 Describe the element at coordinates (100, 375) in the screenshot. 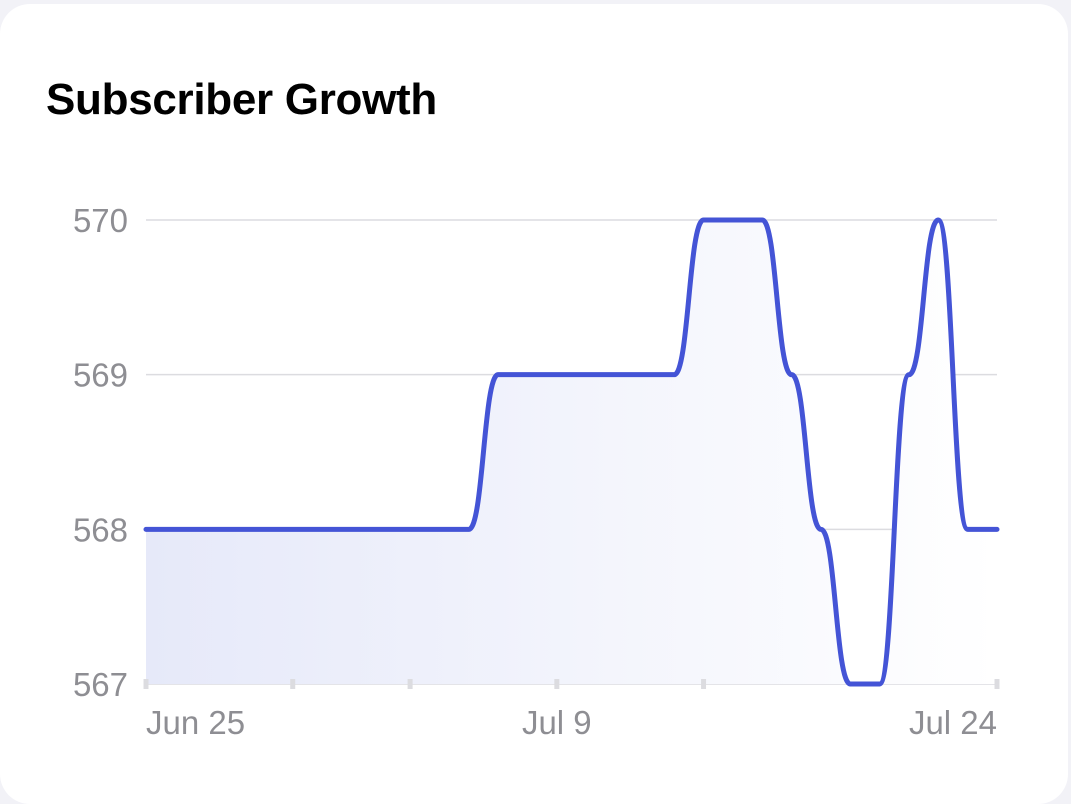

I see `y-tick-label: 569` at that location.